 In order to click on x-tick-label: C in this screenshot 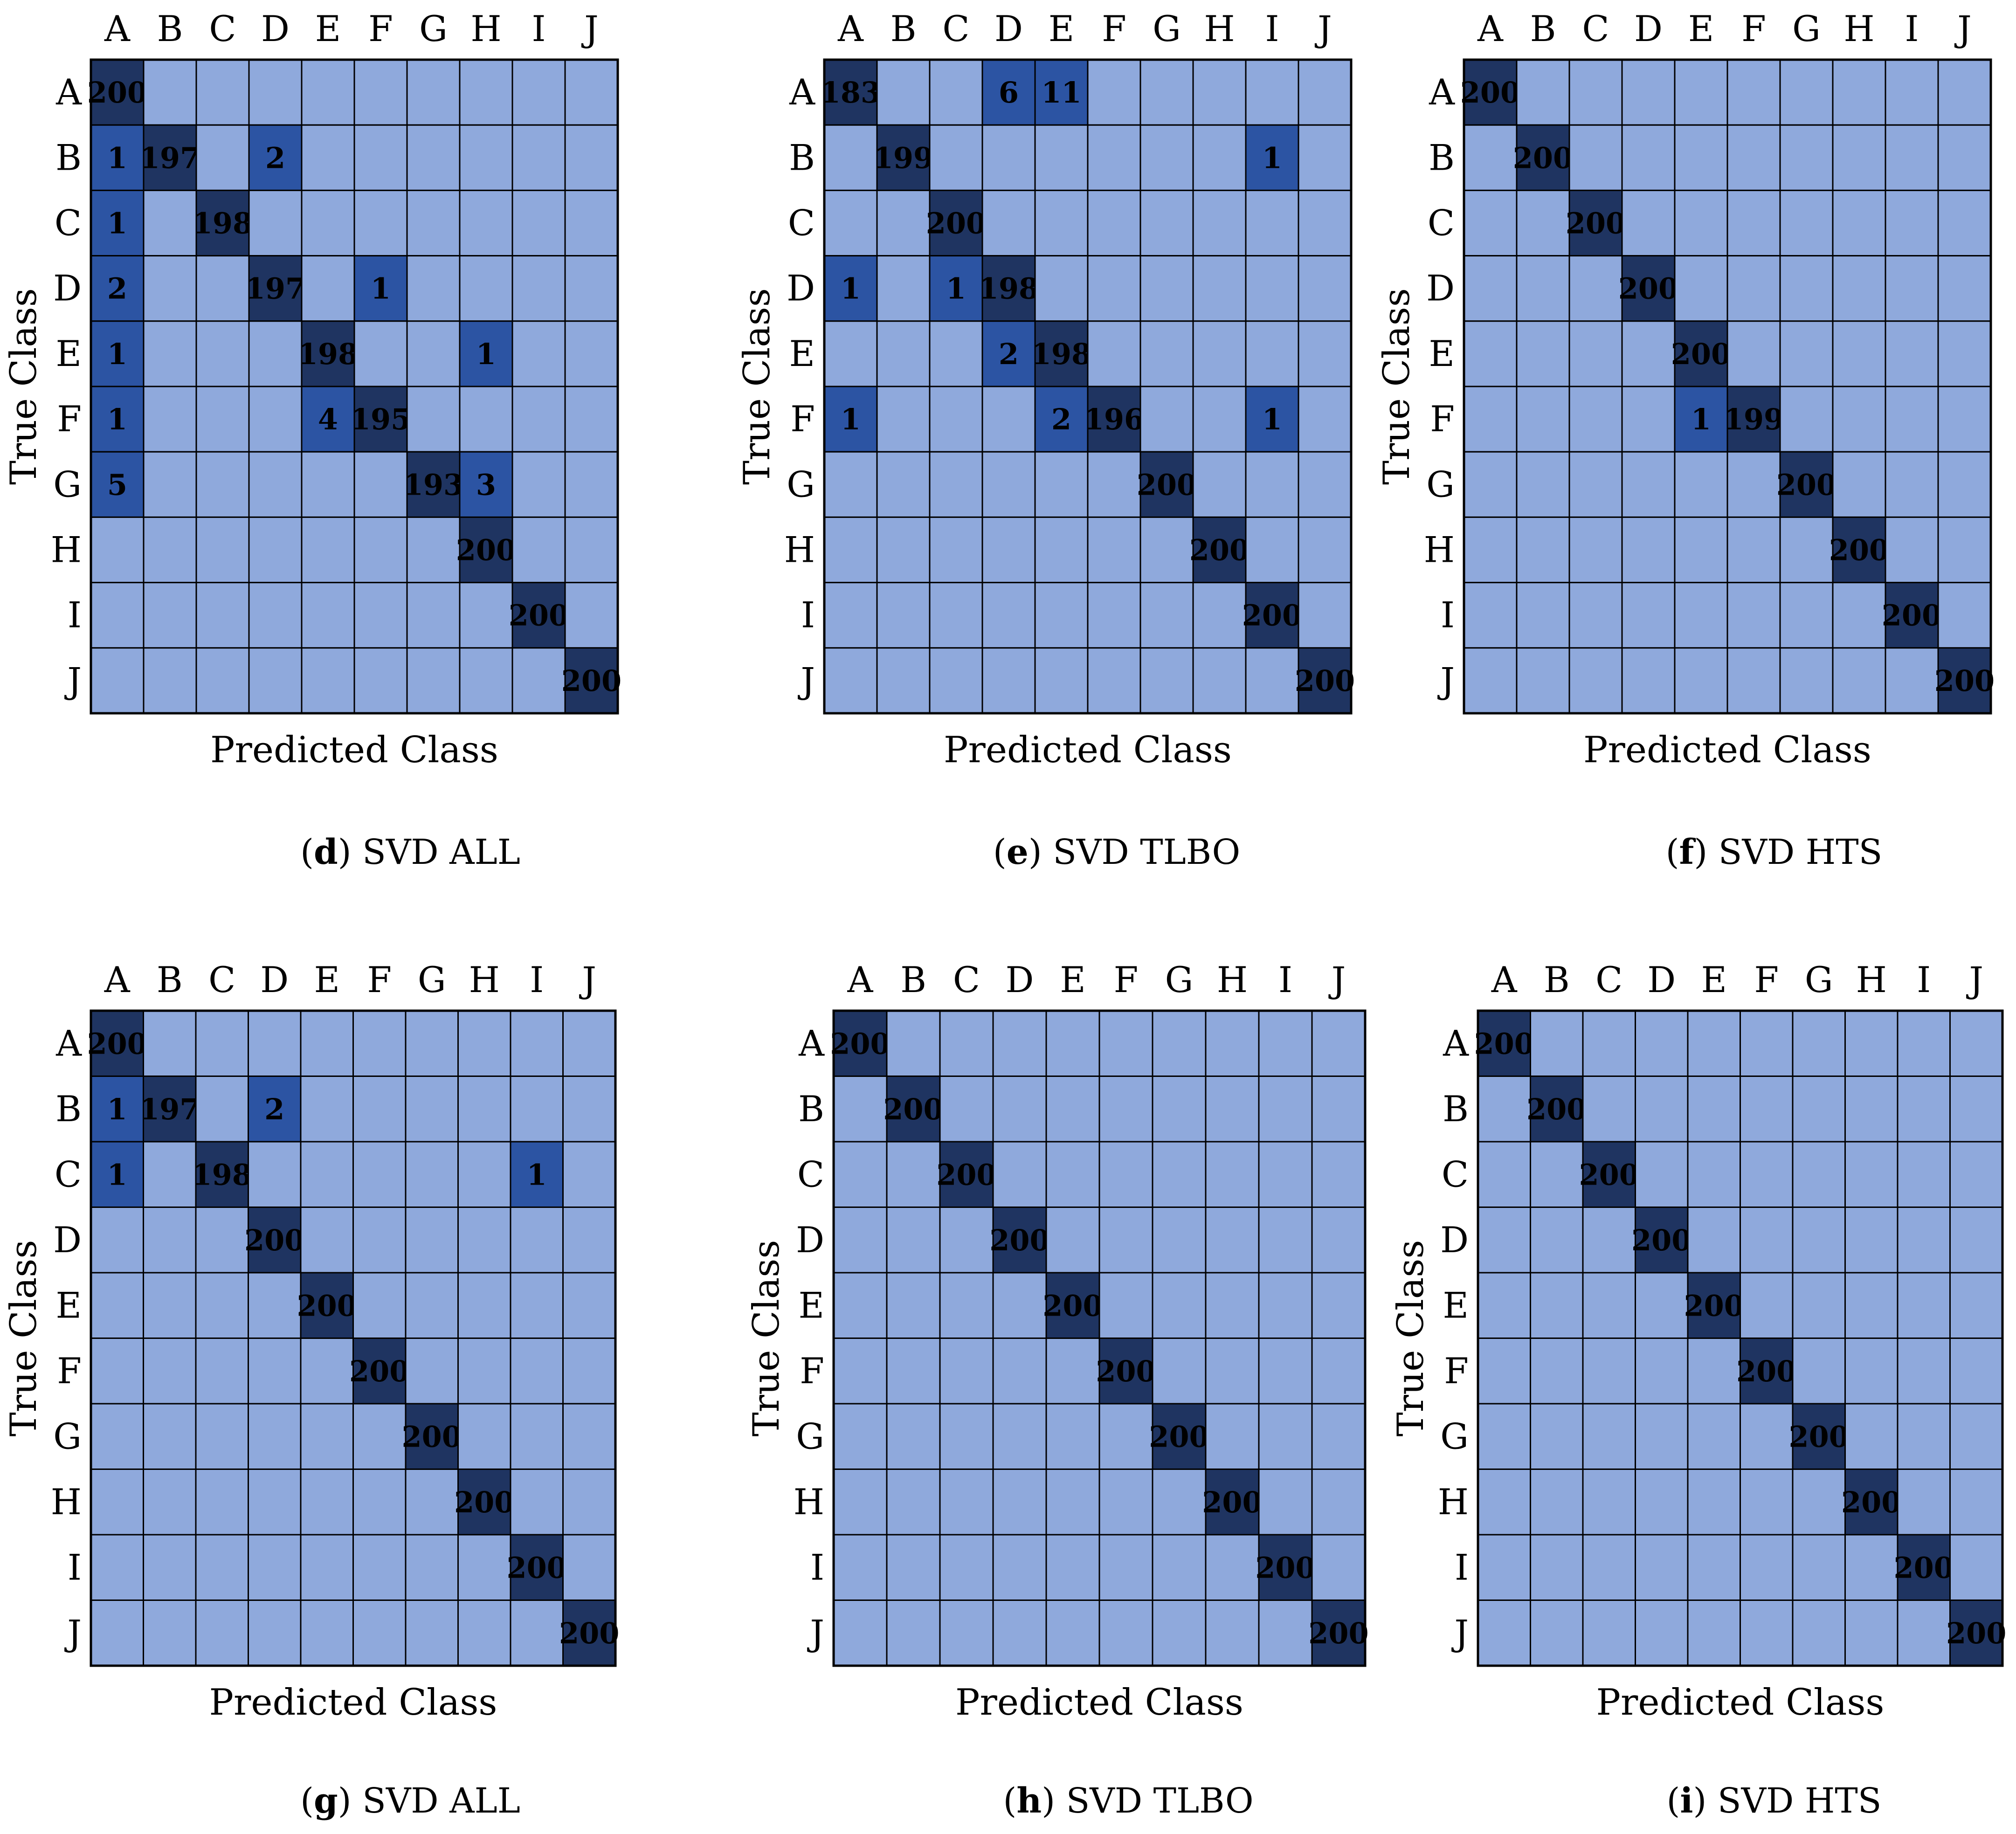, I will do `click(221, 979)`.